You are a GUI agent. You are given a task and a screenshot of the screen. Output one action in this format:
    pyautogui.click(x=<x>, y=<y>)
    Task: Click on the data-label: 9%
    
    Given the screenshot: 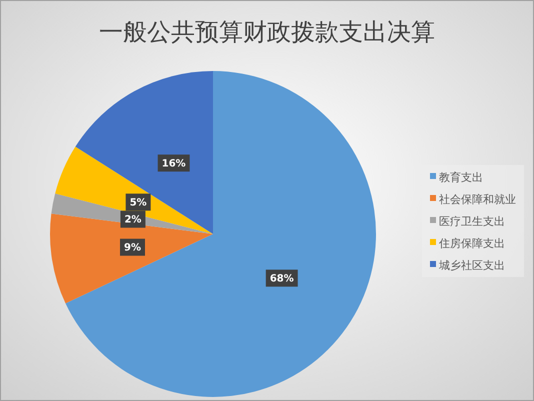 What is the action you would take?
    pyautogui.click(x=132, y=248)
    